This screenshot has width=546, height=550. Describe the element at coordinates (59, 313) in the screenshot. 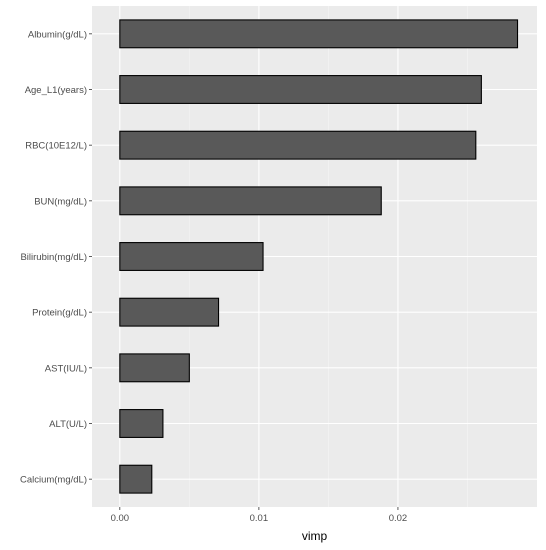

I see `y-tick-label: Protein(g/dL)` at that location.